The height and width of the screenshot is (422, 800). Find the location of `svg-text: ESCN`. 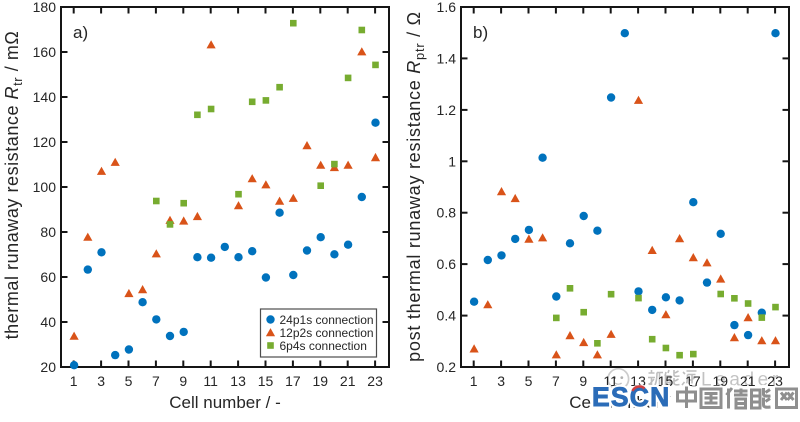

svg-text: ESCN is located at coordinates (631, 397).